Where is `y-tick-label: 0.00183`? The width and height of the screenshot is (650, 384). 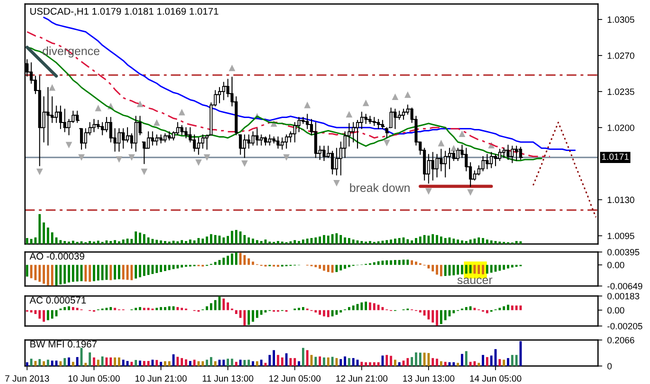
y-tick-label: 0.00183 is located at coordinates (623, 296).